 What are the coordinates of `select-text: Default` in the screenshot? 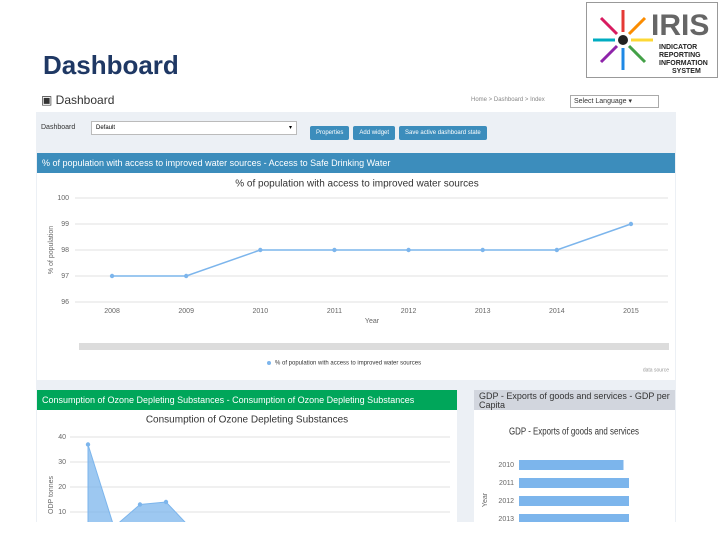 It's located at (106, 128).